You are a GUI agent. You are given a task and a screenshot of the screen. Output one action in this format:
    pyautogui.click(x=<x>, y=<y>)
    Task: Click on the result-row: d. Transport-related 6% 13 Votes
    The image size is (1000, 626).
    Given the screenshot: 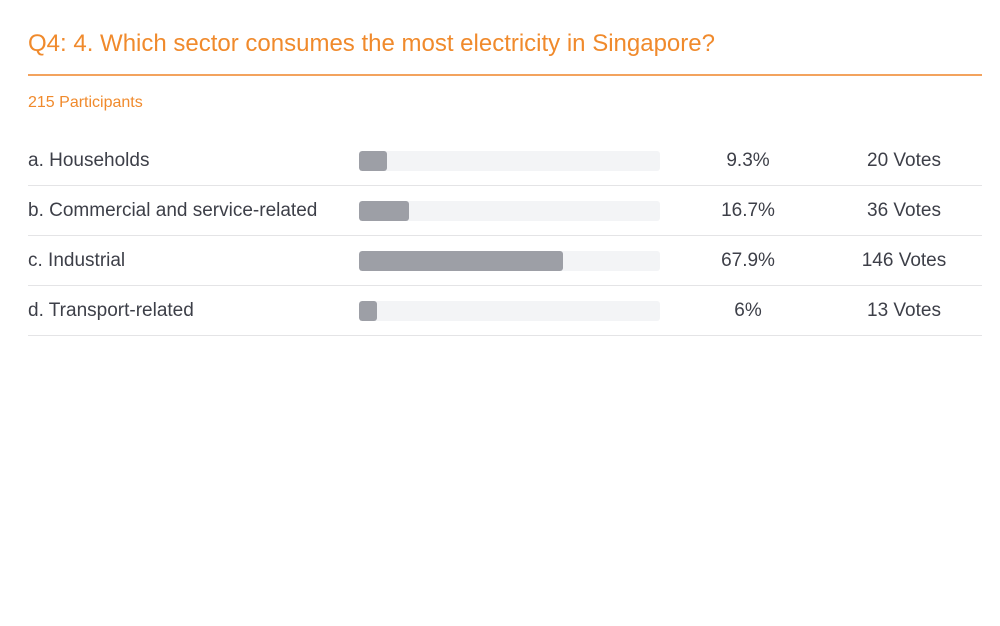 What is the action you would take?
    pyautogui.click(x=505, y=311)
    